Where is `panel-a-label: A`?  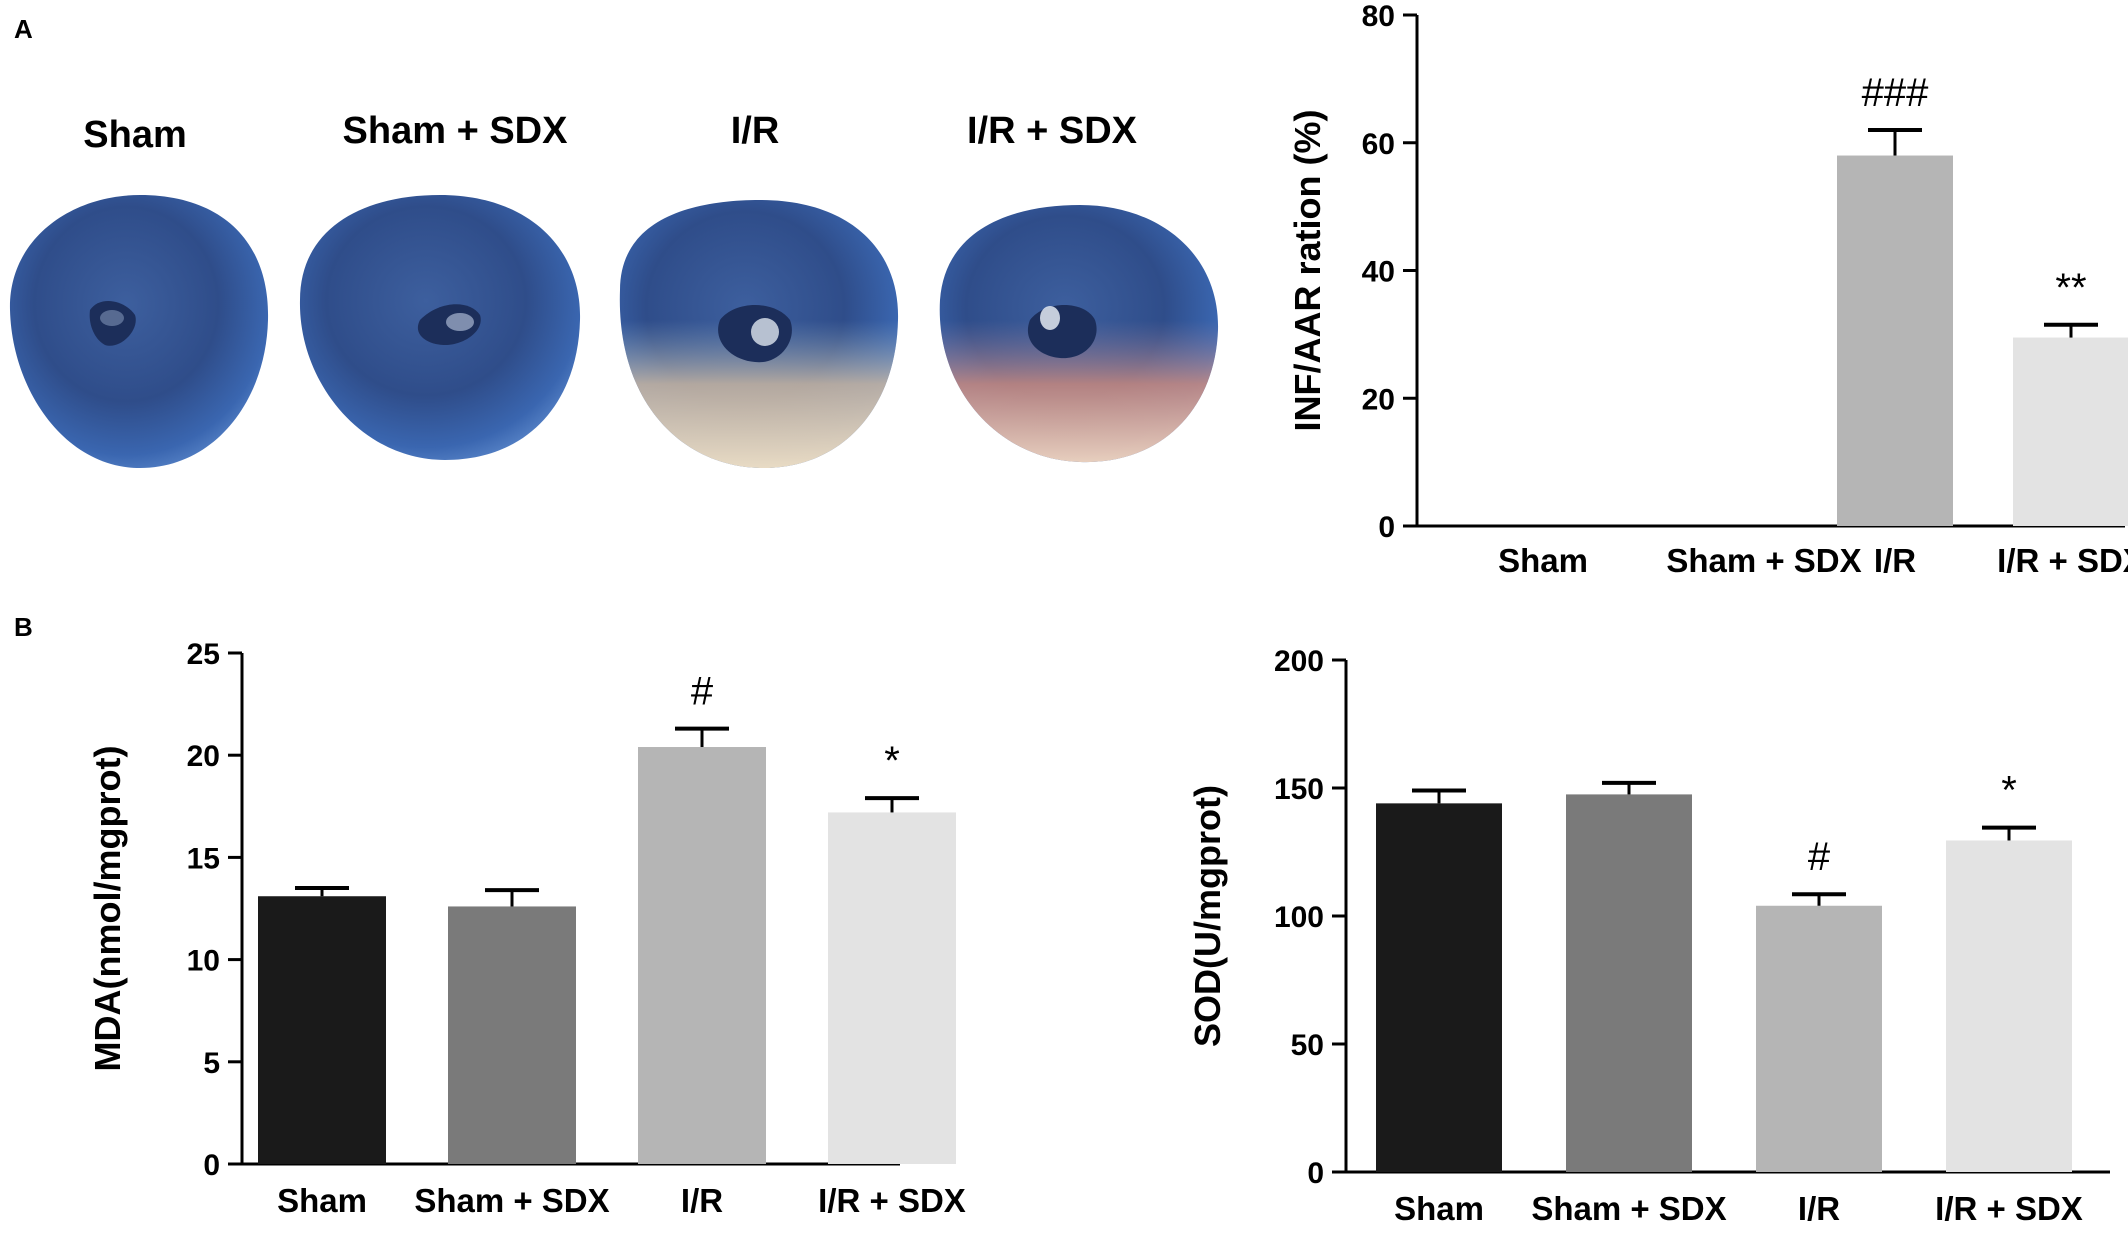
panel-a-label: A is located at coordinates (23, 29).